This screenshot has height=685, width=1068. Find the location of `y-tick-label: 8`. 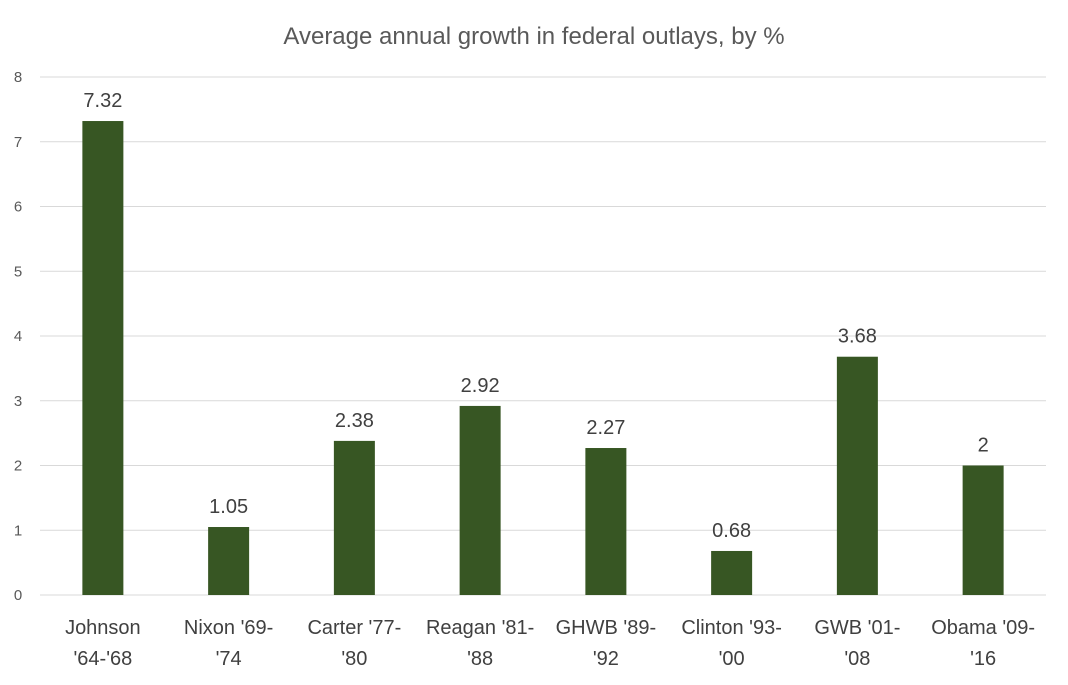

y-tick-label: 8 is located at coordinates (18, 77).